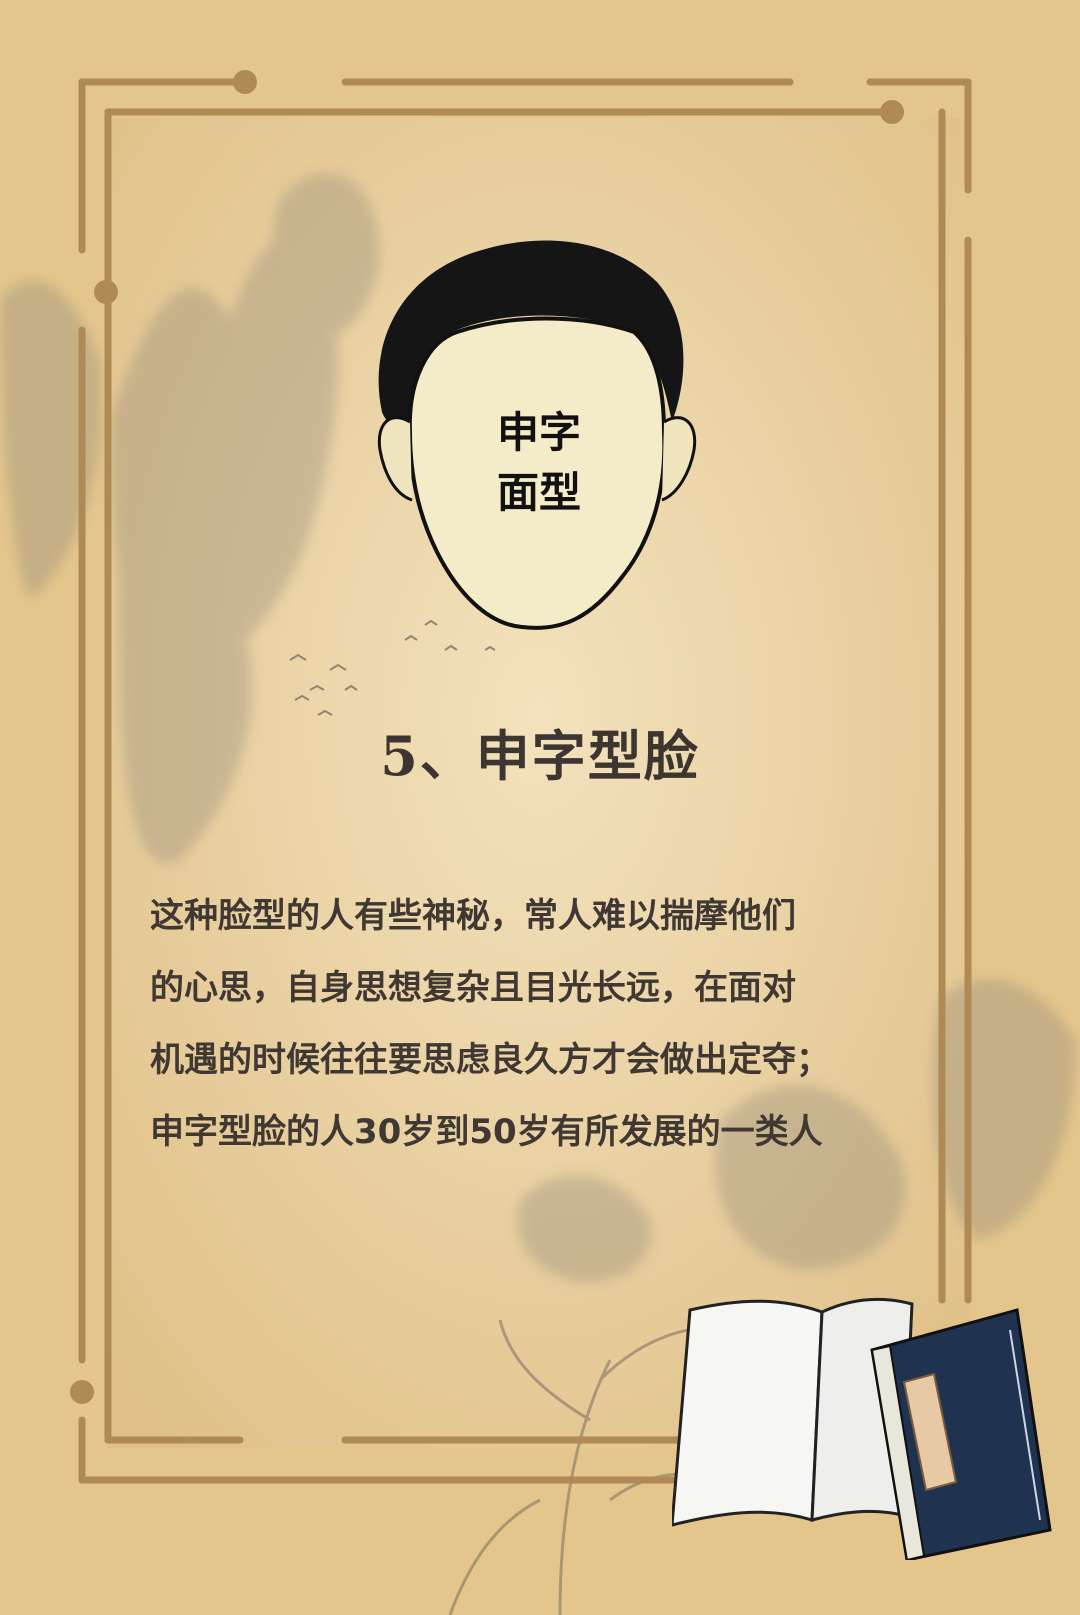  Describe the element at coordinates (862, 1428) in the screenshot. I see `book-icon` at that location.